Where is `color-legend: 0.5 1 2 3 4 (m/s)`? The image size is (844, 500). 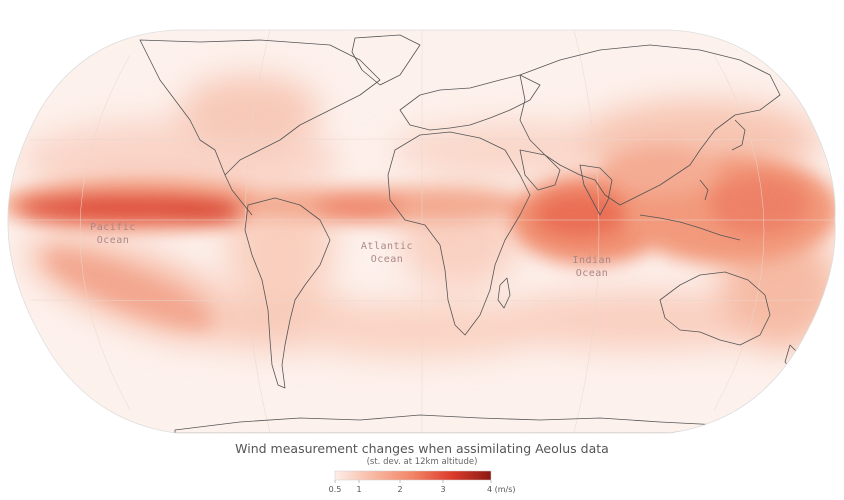 color-legend: 0.5 1 2 3 4 (m/s) is located at coordinates (422, 482).